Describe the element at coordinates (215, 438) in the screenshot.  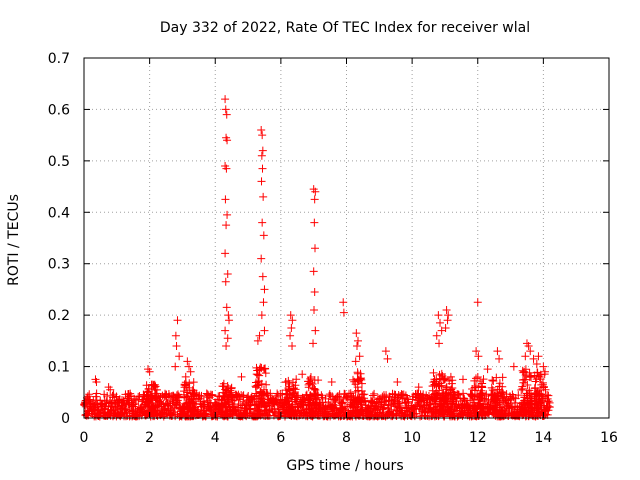
I see `x-tick-label: 4` at that location.